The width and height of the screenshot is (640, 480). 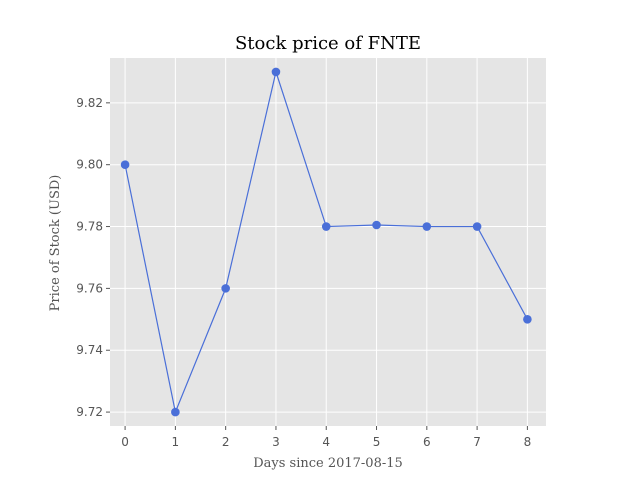 What do you see at coordinates (89, 227) in the screenshot?
I see `y-tick-label: 9.78` at bounding box center [89, 227].